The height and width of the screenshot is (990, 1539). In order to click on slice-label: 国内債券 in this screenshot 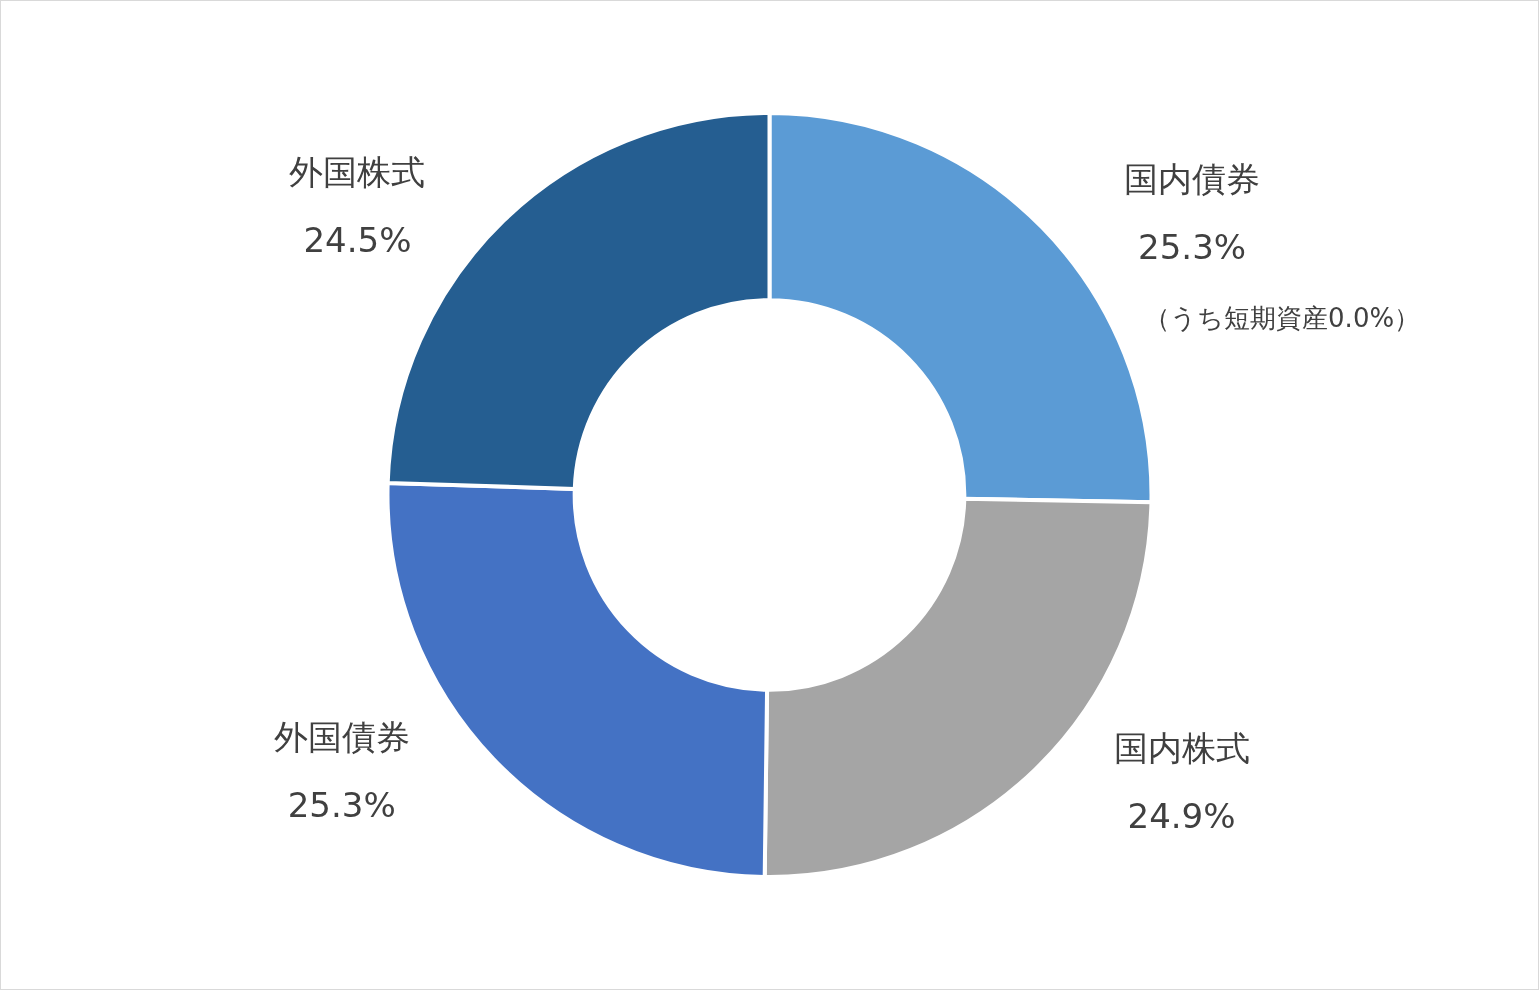, I will do `click(1192, 178)`.